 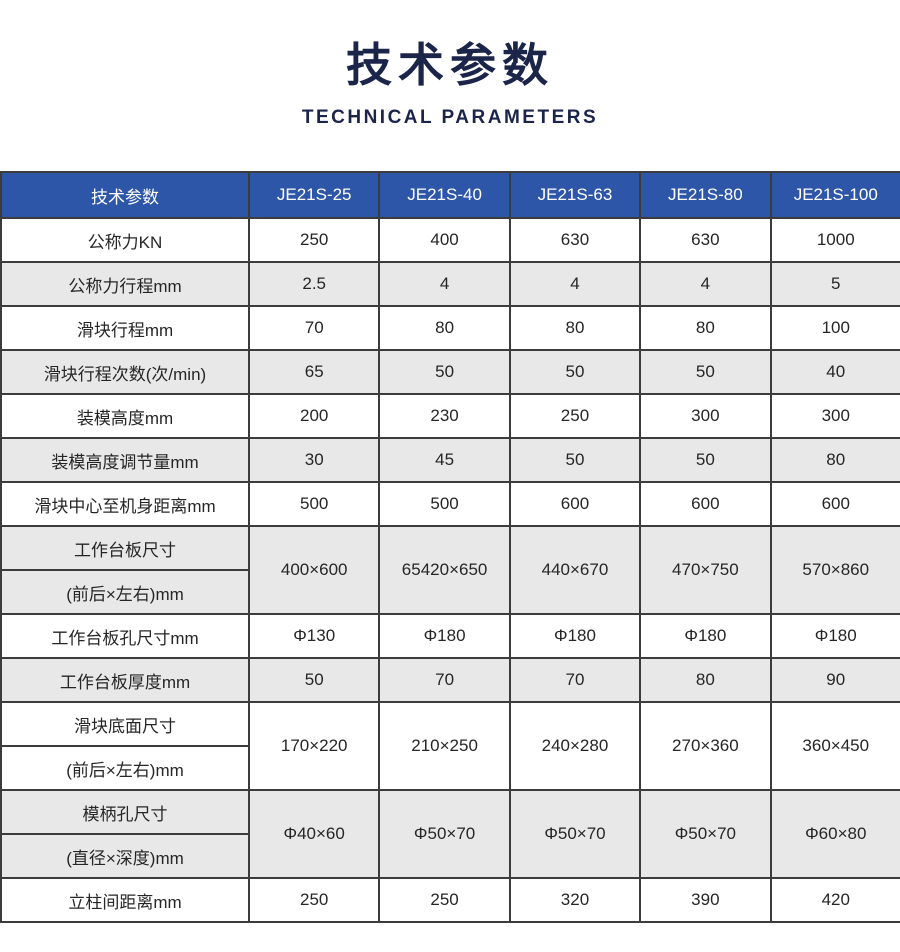 I want to click on cell-value: 1000, so click(x=834, y=240).